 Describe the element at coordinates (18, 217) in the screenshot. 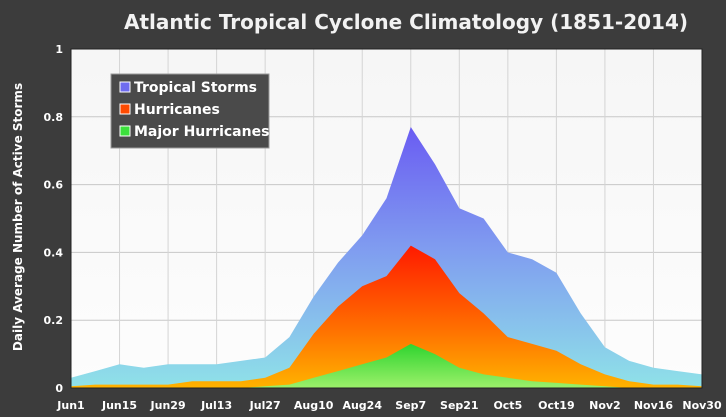

I see `y-axis-label: Daily Average Number of Active Storms` at that location.